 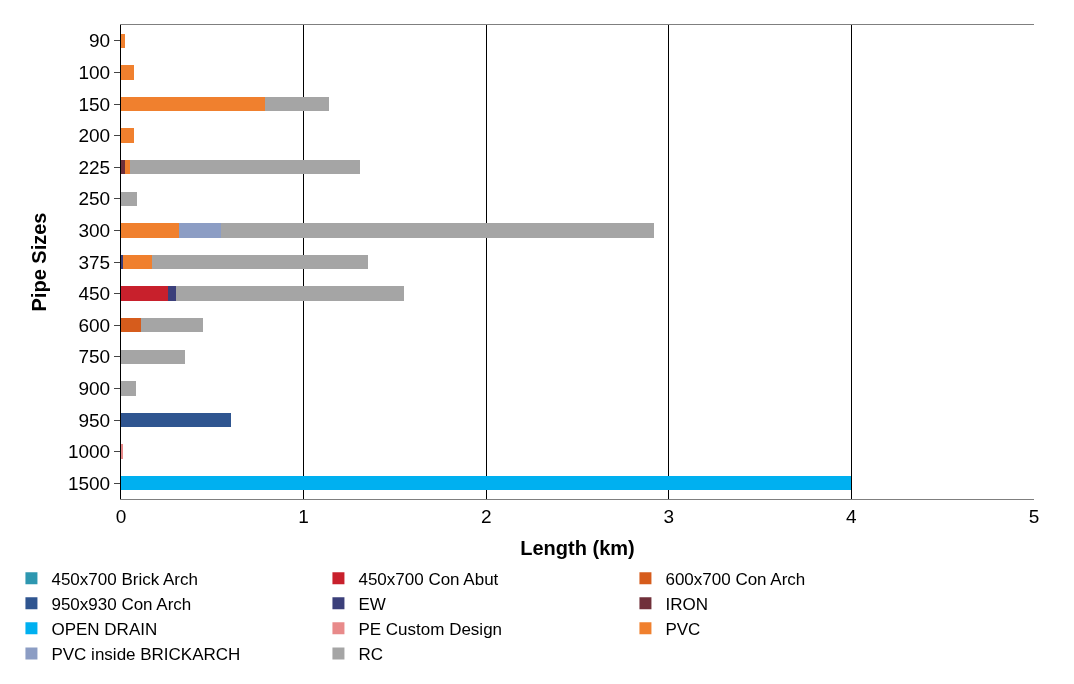 I want to click on x-tick-label: 5, so click(x=1034, y=516).